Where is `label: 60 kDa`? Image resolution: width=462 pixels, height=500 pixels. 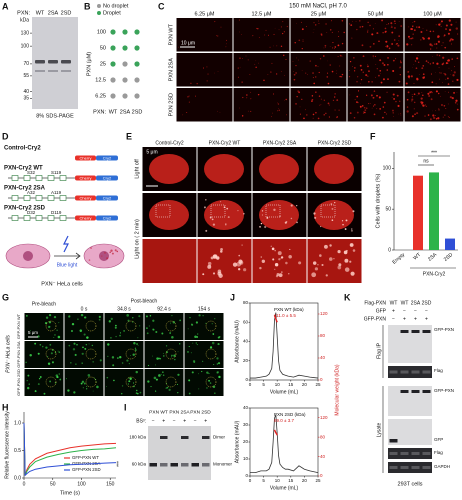 label: 60 kDa is located at coordinates (139, 464).